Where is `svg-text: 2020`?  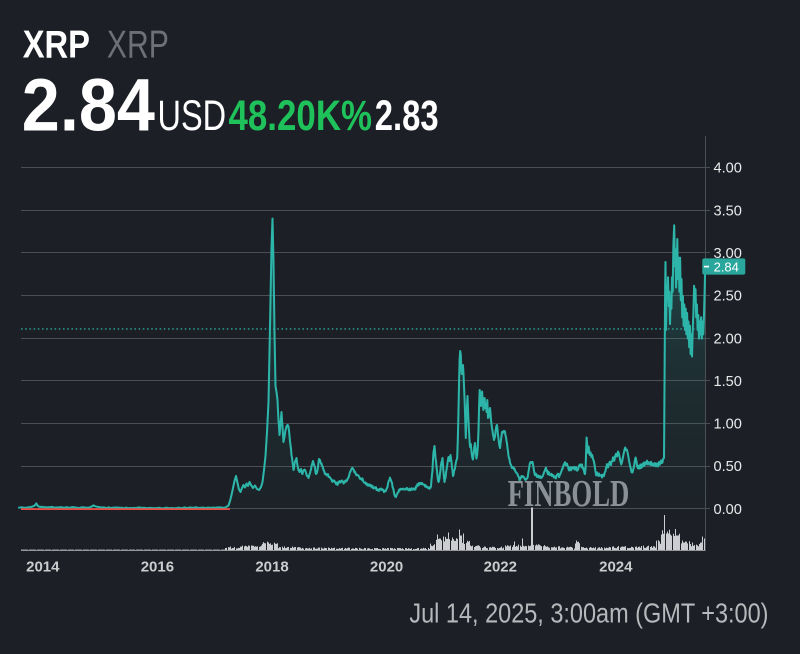 svg-text: 2020 is located at coordinates (386, 567).